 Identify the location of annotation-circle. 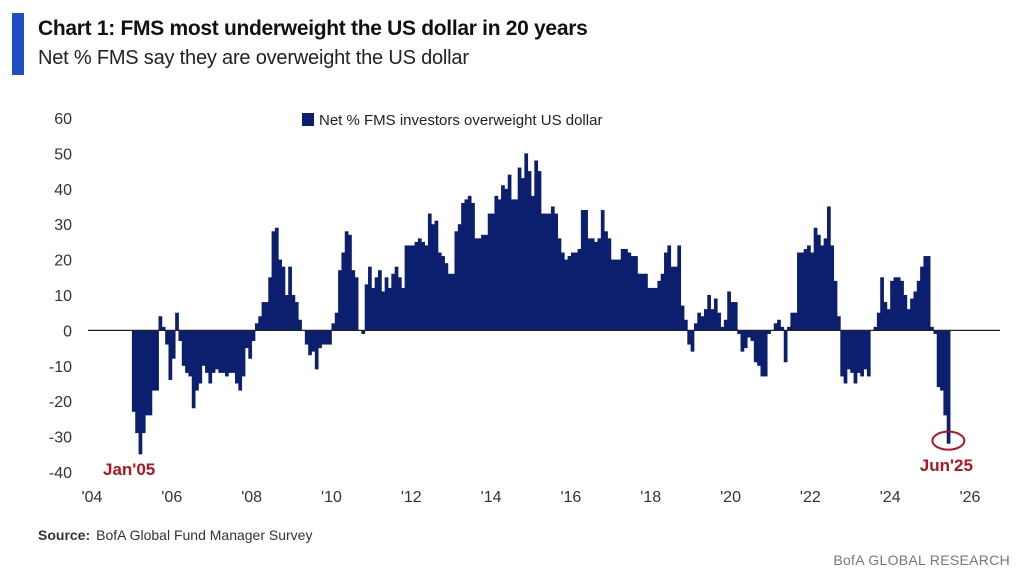
(948, 440).